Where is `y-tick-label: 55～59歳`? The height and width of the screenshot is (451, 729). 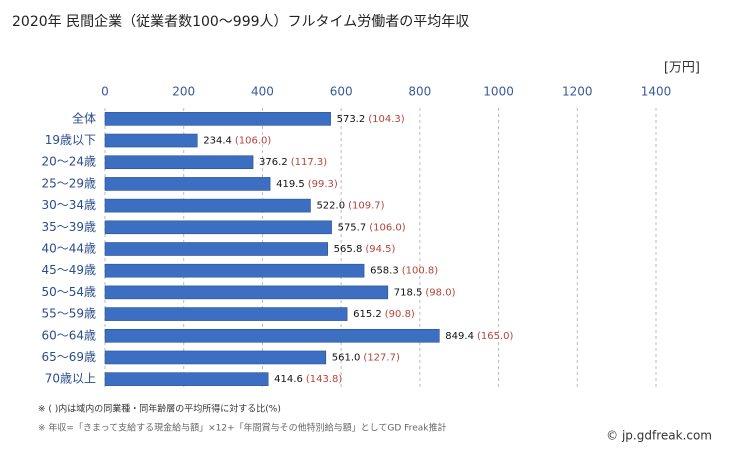 y-tick-label: 55～59歳 is located at coordinates (68, 314).